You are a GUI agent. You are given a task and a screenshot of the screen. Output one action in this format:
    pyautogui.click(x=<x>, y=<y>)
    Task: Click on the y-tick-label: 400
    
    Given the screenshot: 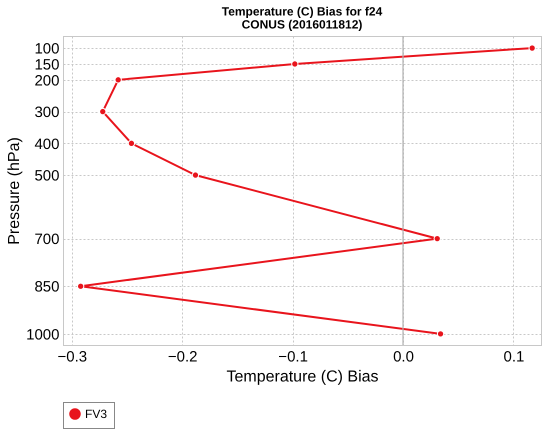 What is the action you would take?
    pyautogui.click(x=47, y=144)
    